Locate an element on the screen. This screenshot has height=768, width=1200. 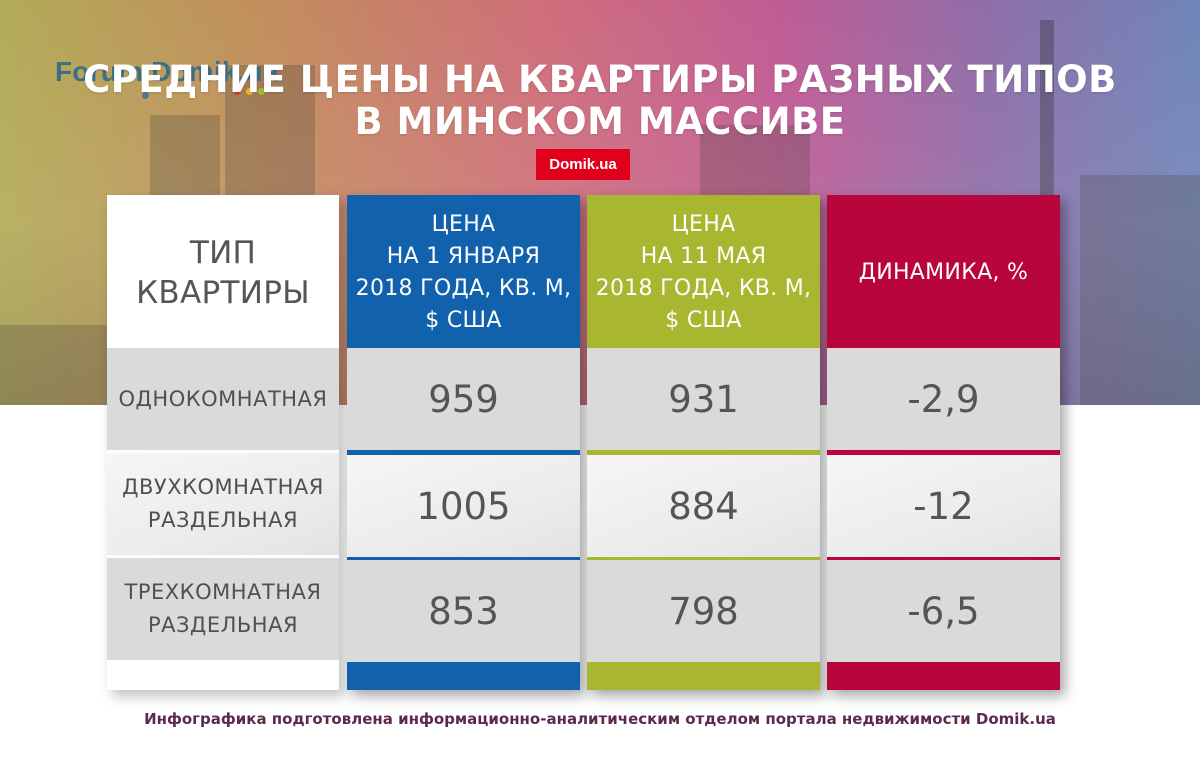
header-line: ДИНАМИКА, % is located at coordinates (943, 272).